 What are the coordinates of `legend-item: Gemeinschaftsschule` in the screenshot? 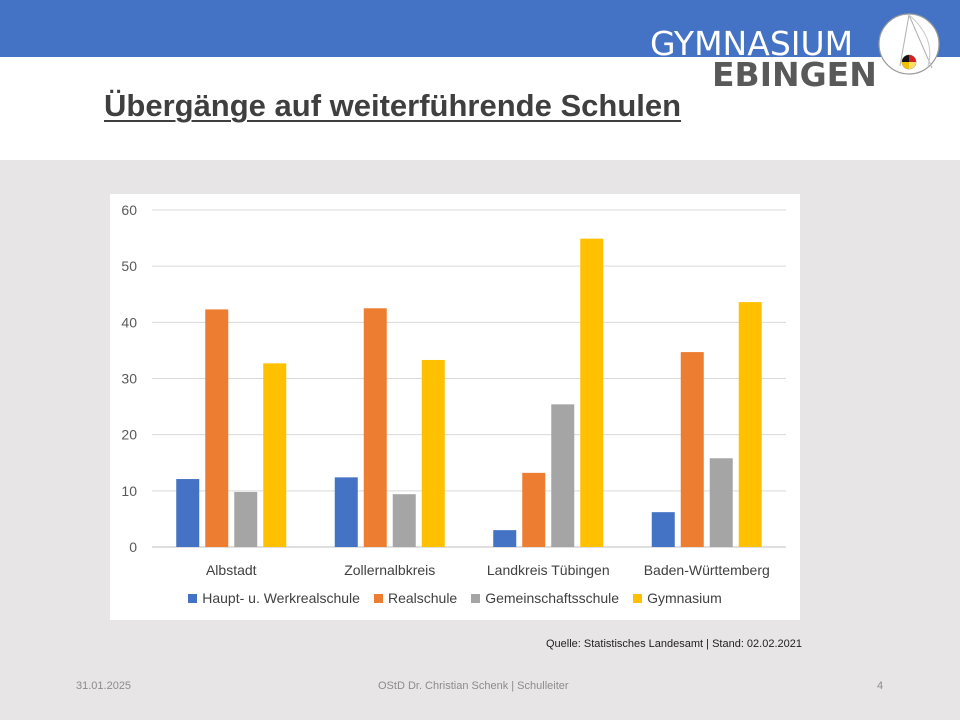 It's located at (545, 598).